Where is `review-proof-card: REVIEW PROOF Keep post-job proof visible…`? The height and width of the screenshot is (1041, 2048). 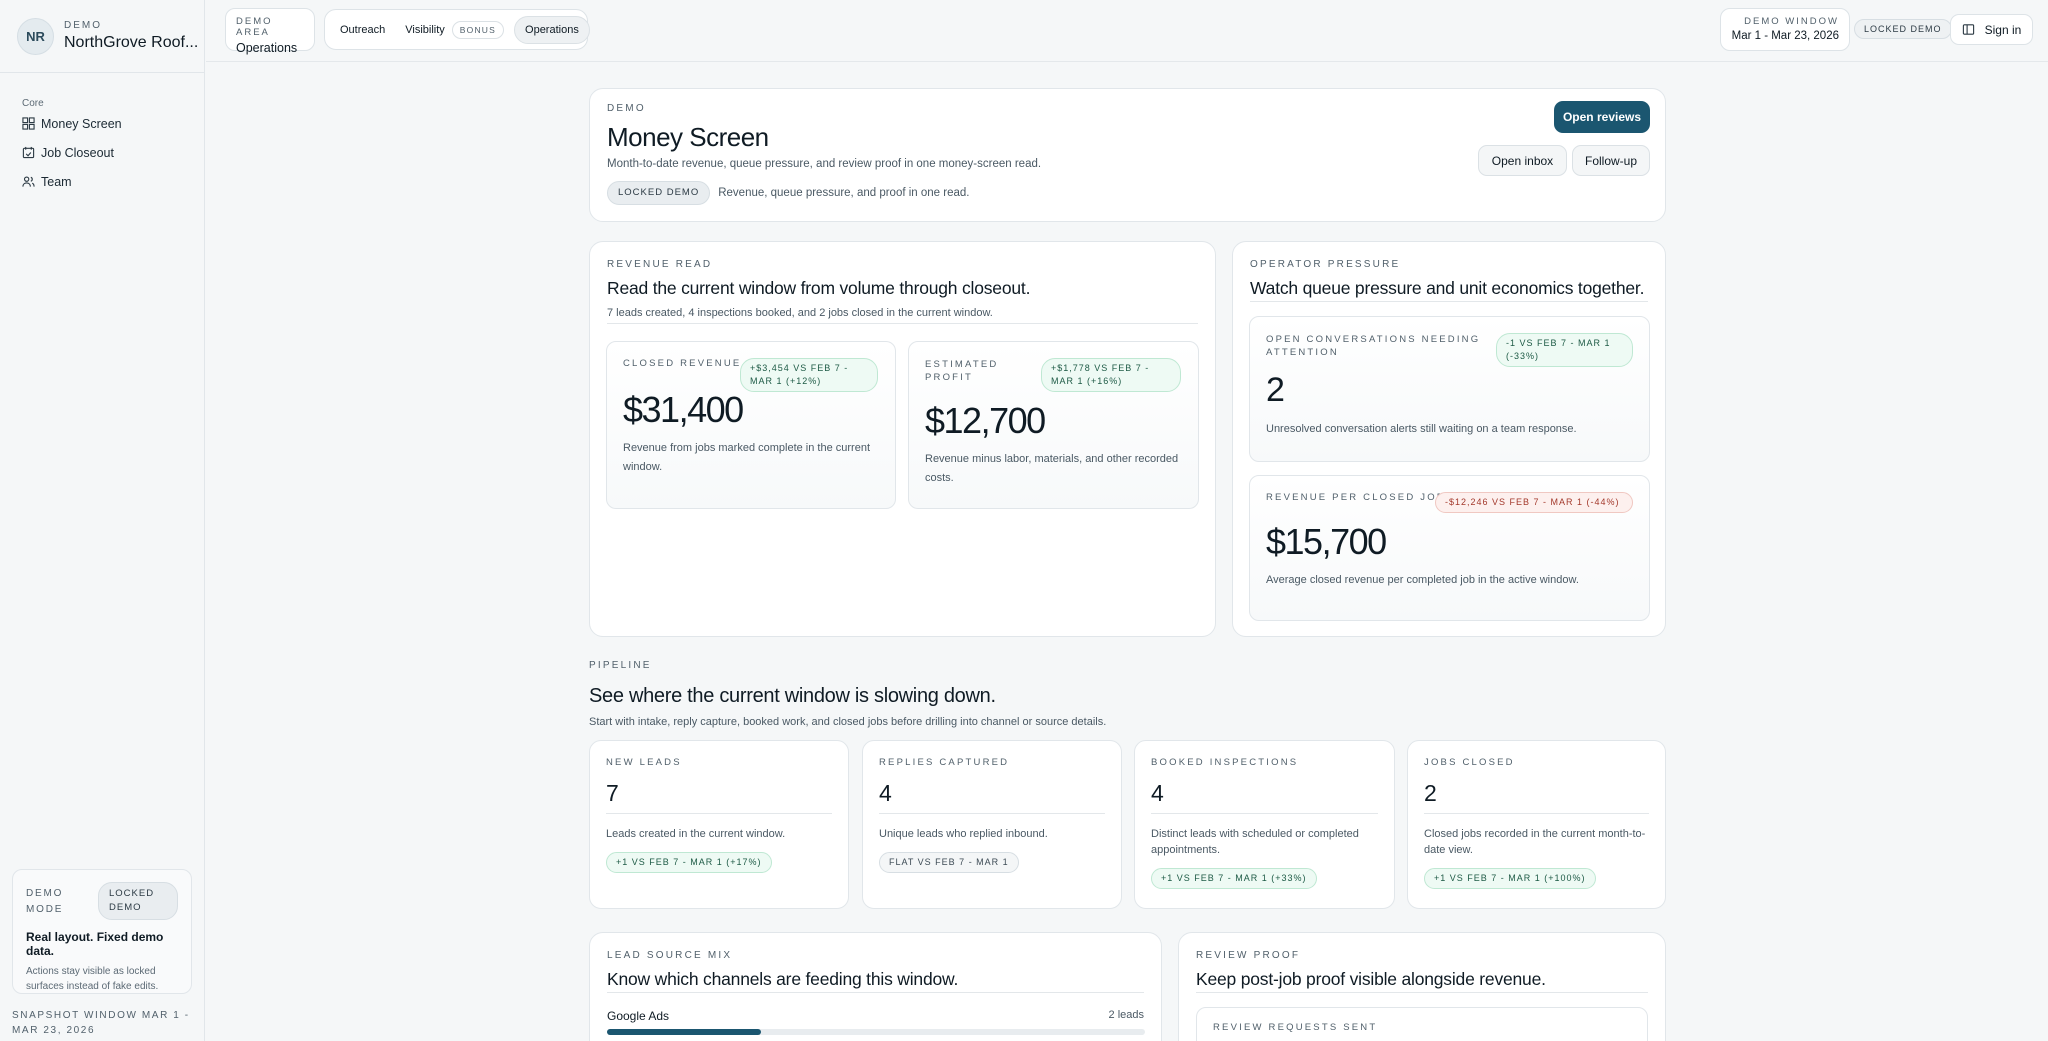
review-proof-card: REVIEW PROOF Keep post-job proof visible… is located at coordinates (1422, 986).